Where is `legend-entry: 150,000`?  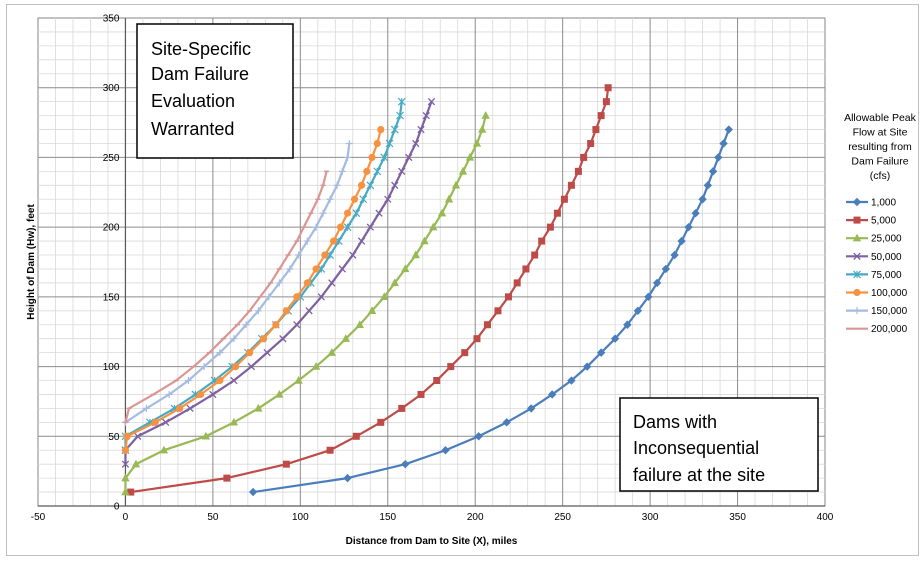
legend-entry: 150,000 is located at coordinates (877, 311).